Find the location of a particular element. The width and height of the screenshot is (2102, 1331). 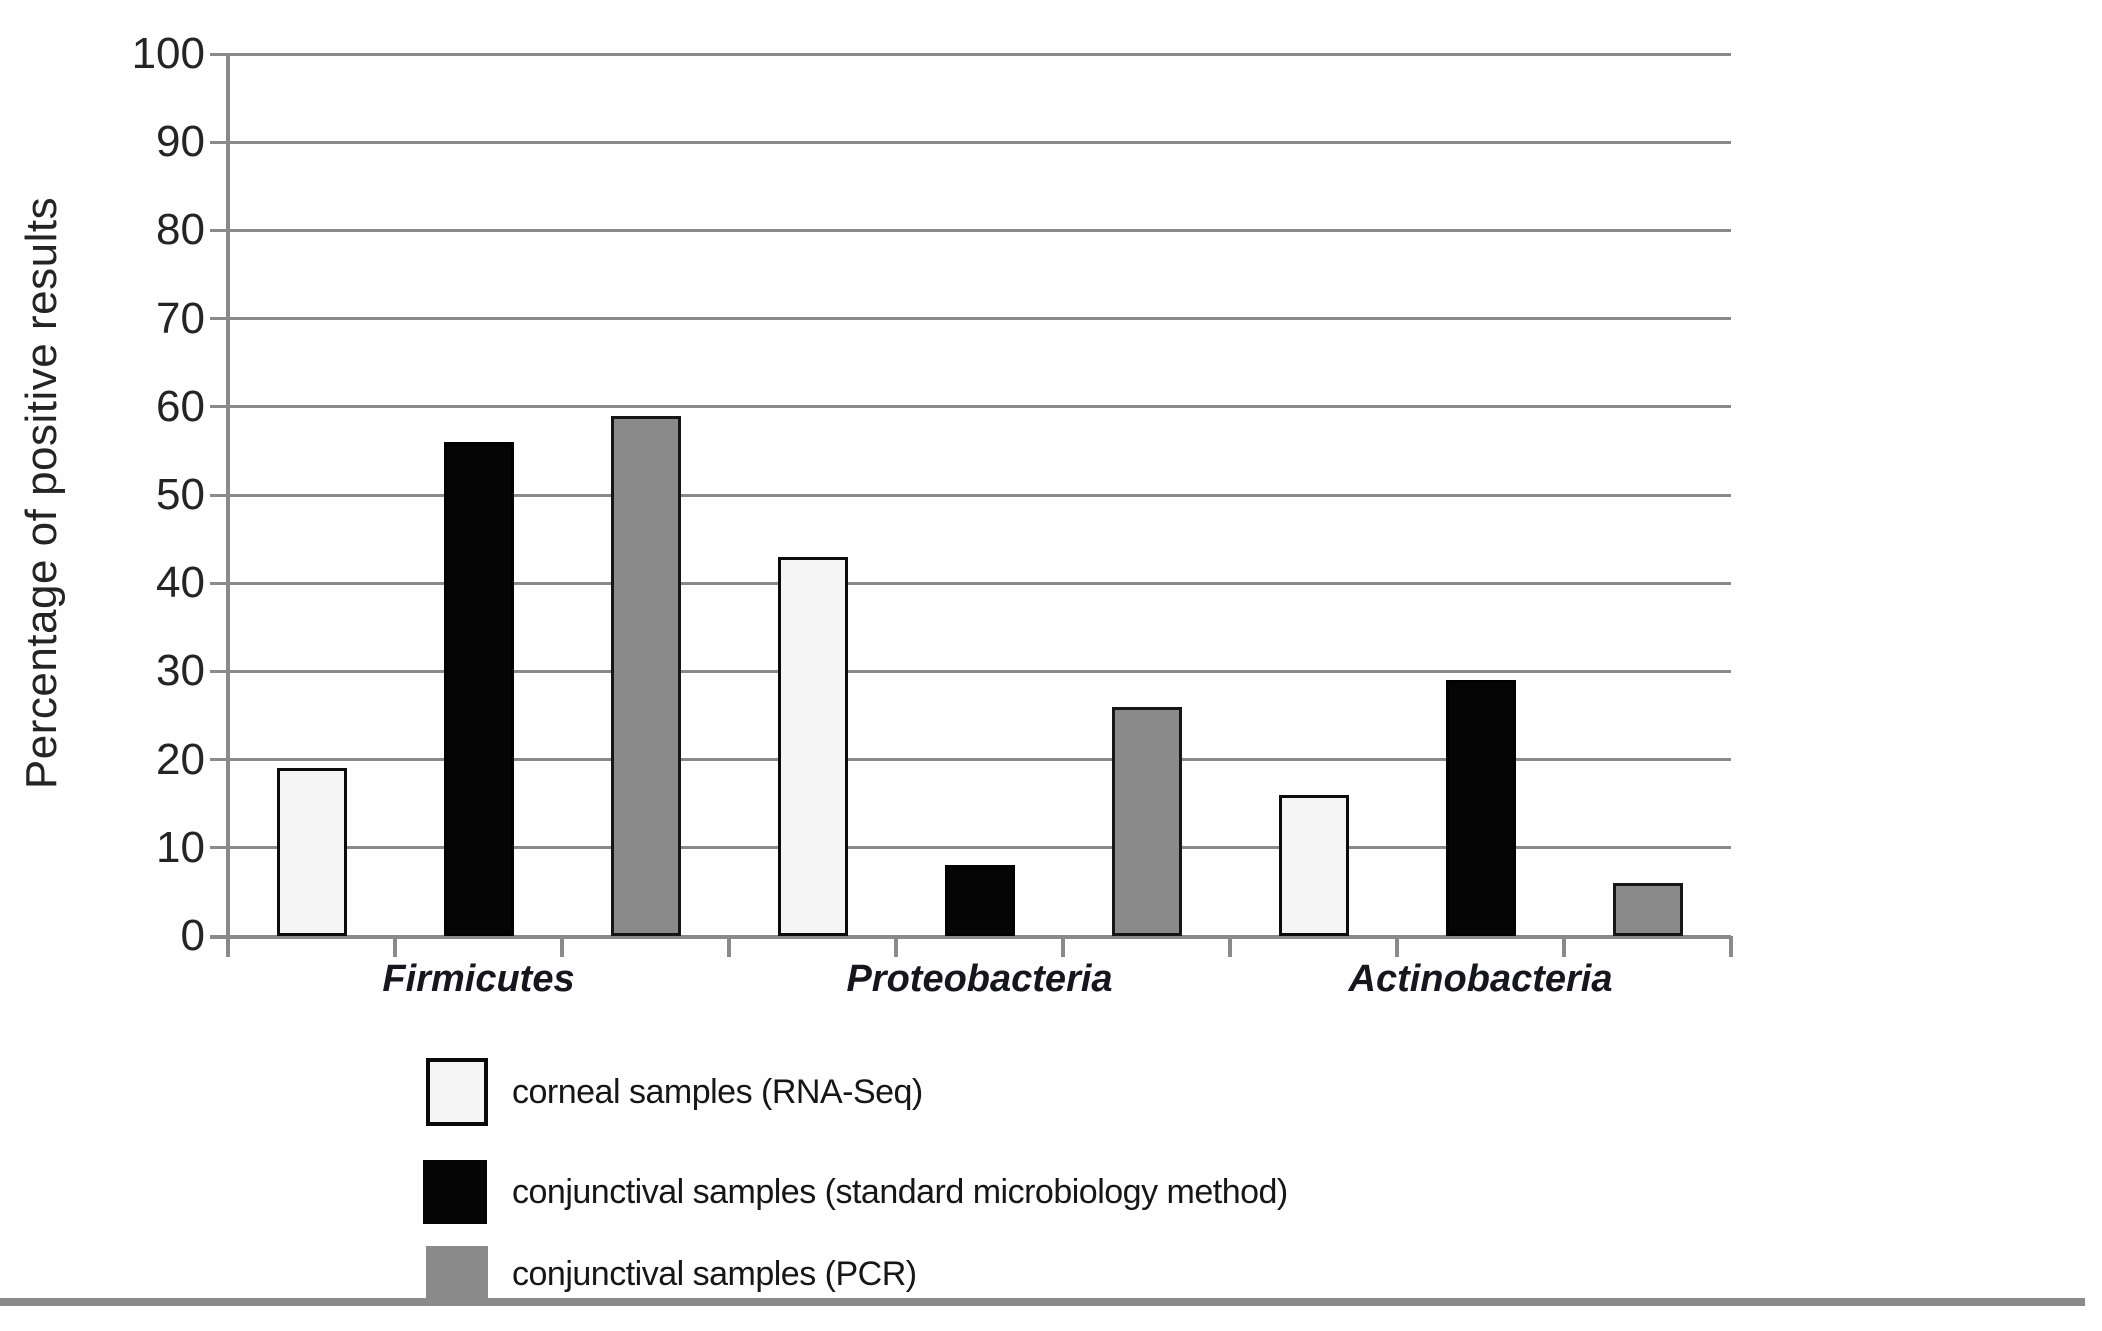

category-label-actinobacteria: Actinobacteria is located at coordinates (1480, 979).